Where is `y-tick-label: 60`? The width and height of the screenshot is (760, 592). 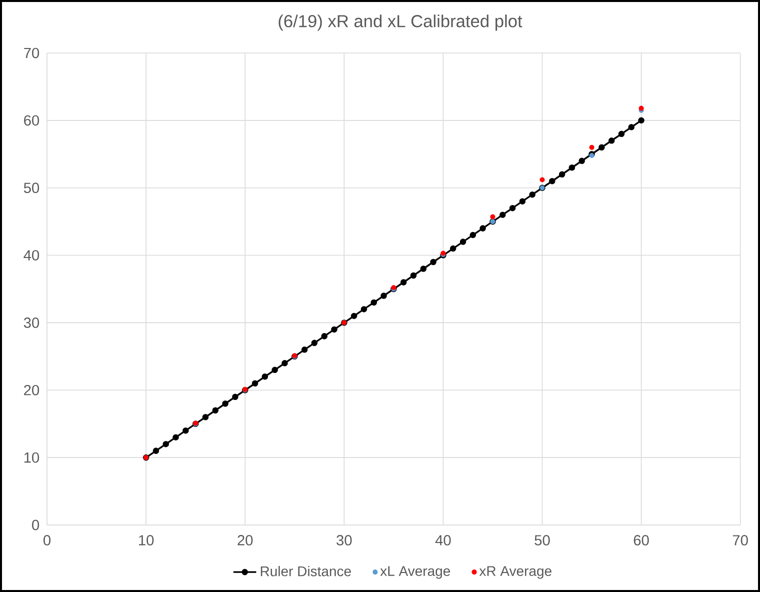
y-tick-label: 60 is located at coordinates (32, 120).